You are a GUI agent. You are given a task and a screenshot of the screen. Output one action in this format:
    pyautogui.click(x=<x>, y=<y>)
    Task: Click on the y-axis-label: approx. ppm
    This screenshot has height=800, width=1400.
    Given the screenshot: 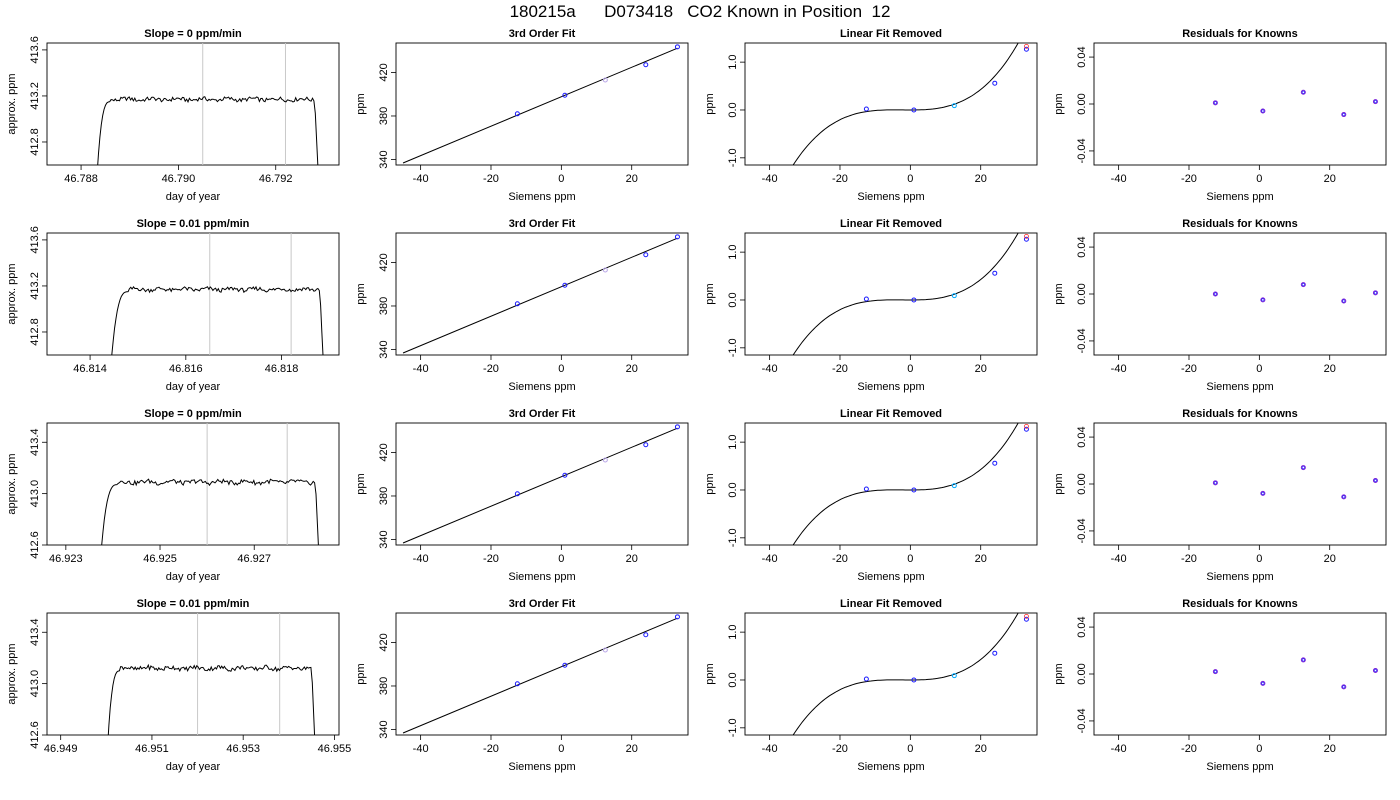 What is the action you would take?
    pyautogui.click(x=12, y=103)
    